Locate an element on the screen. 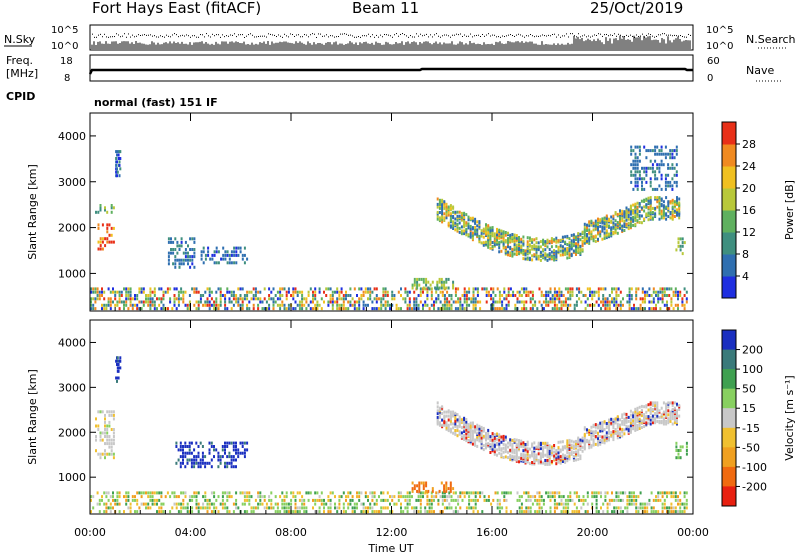 The width and height of the screenshot is (800, 554). freq-left-tick-top: 18 is located at coordinates (66, 61).